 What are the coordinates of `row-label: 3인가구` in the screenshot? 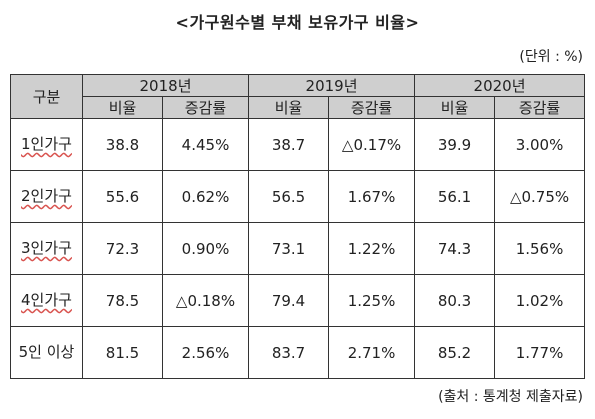 It's located at (46, 248).